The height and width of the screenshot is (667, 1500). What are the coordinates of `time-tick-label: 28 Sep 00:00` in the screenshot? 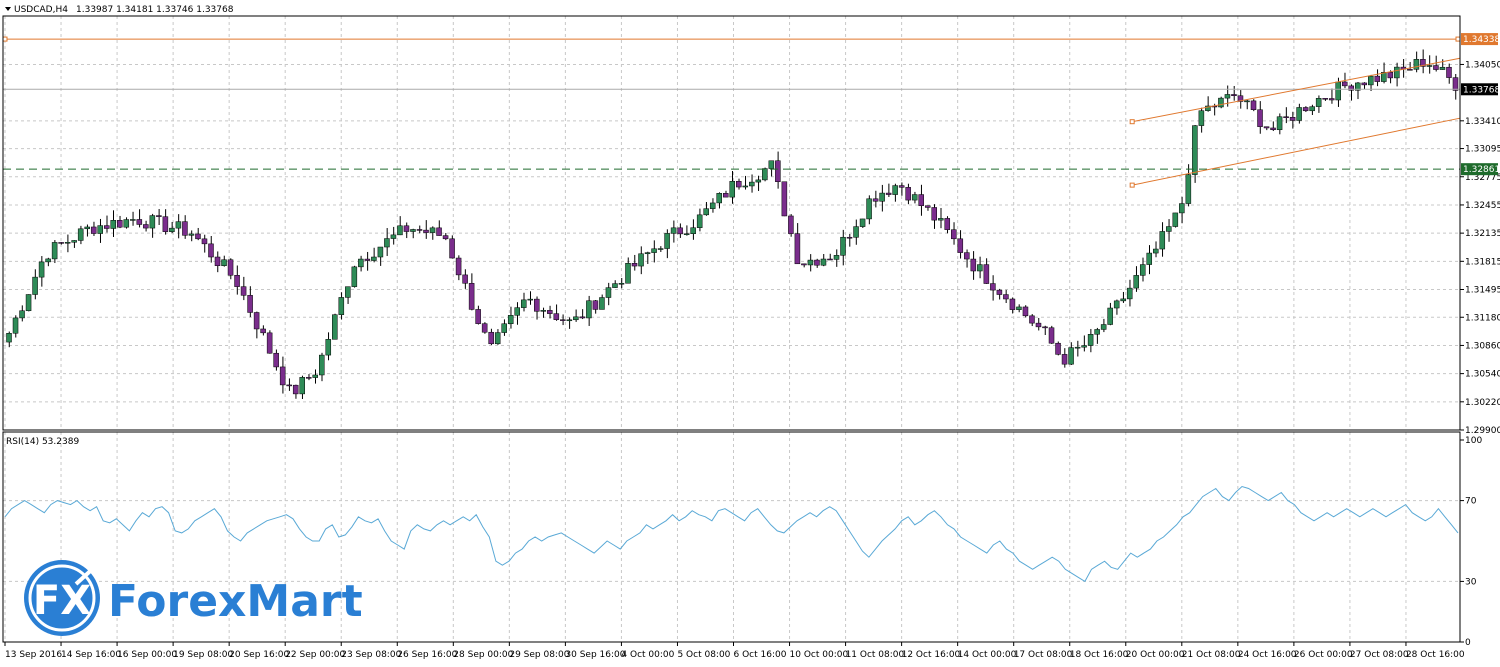 It's located at (483, 655).